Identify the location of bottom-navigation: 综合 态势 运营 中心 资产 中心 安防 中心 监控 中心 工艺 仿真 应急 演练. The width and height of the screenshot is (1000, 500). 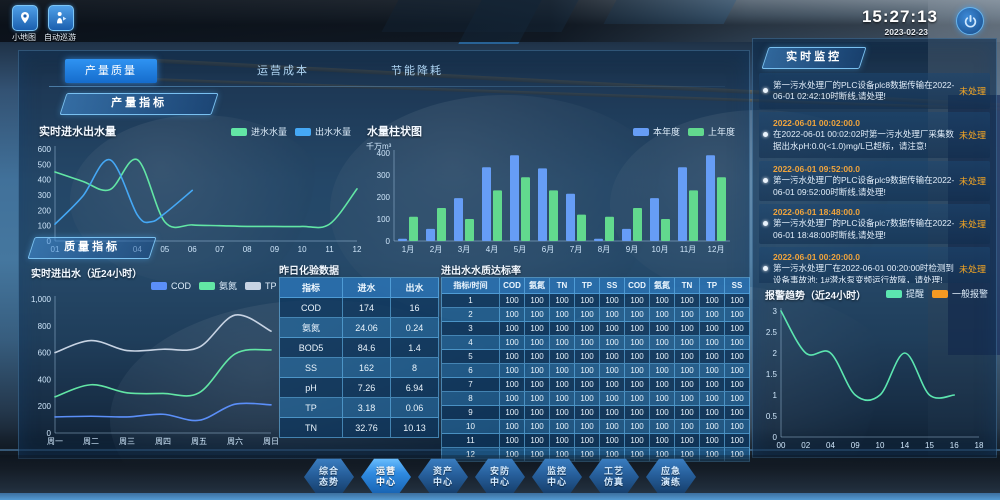
(500, 477).